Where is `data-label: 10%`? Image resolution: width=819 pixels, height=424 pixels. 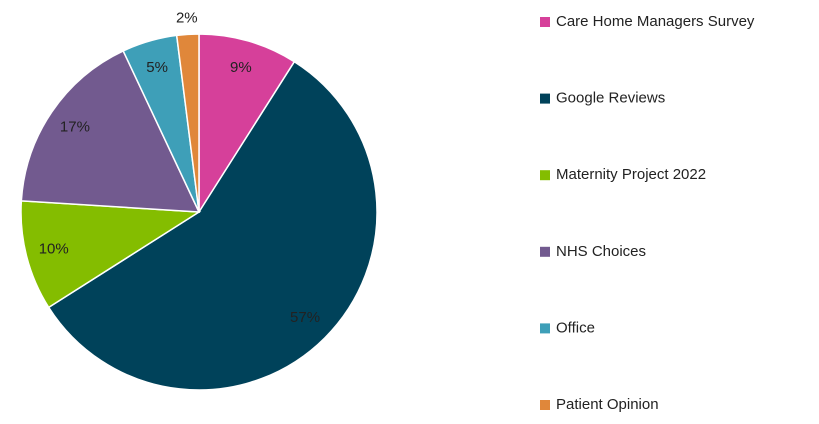 data-label: 10% is located at coordinates (54, 248).